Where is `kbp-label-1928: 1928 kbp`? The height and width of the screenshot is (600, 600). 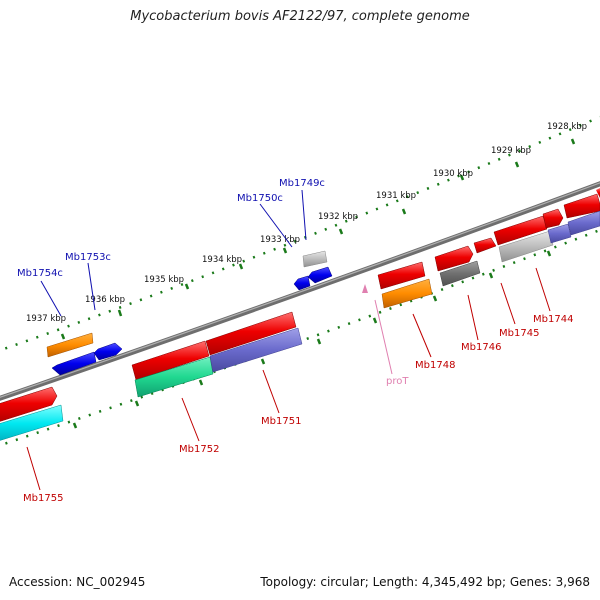 kbp-label-1928: 1928 kbp is located at coordinates (567, 127).